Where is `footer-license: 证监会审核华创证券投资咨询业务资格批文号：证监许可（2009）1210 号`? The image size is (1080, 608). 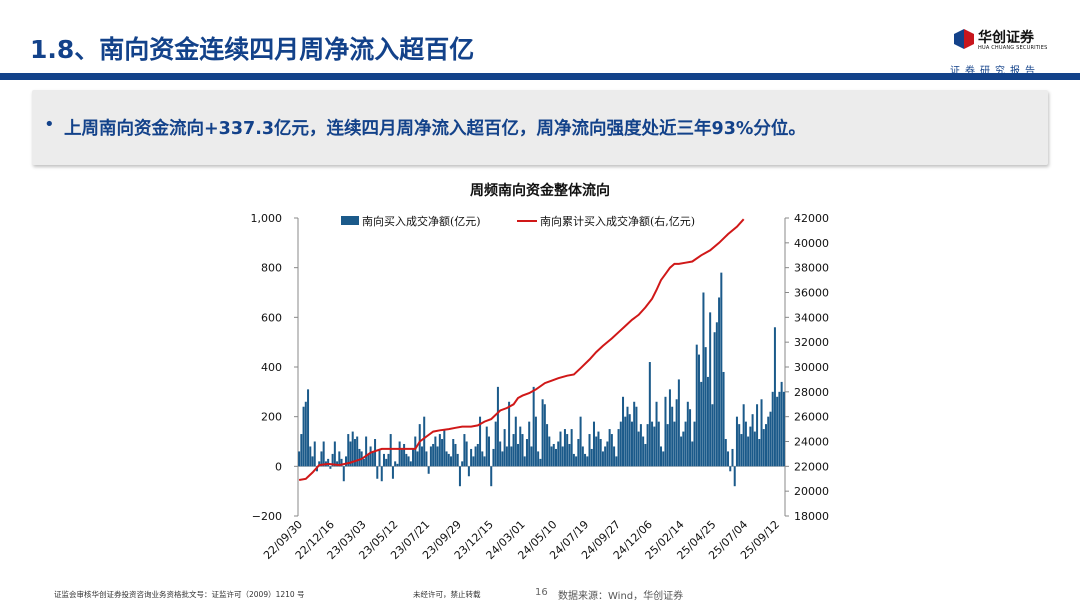 footer-license: 证监会审核华创证券投资咨询业务资格批文号：证监许可（2009）1210 号 is located at coordinates (179, 594).